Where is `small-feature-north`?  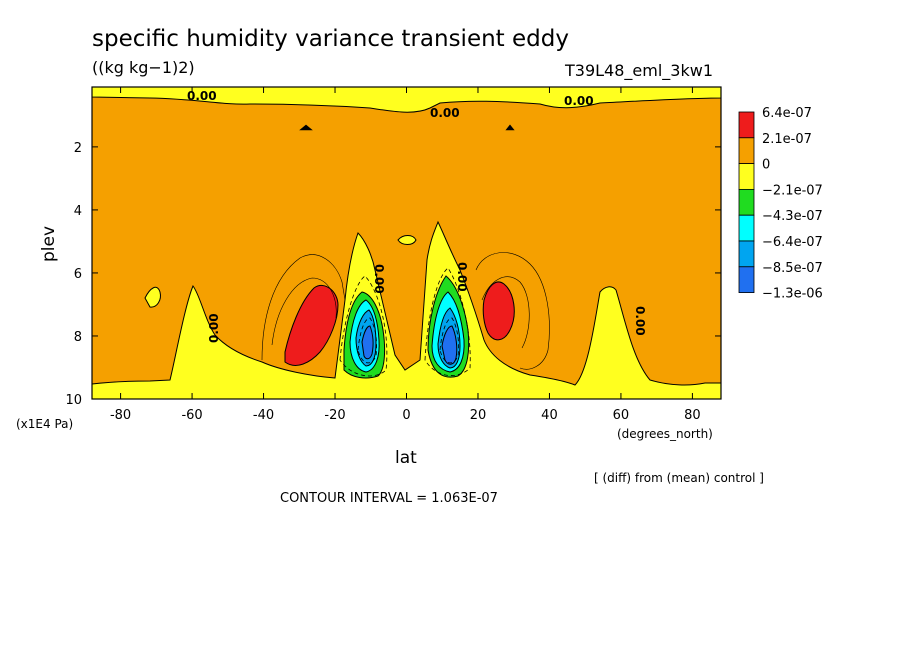
small-feature-north is located at coordinates (510, 127).